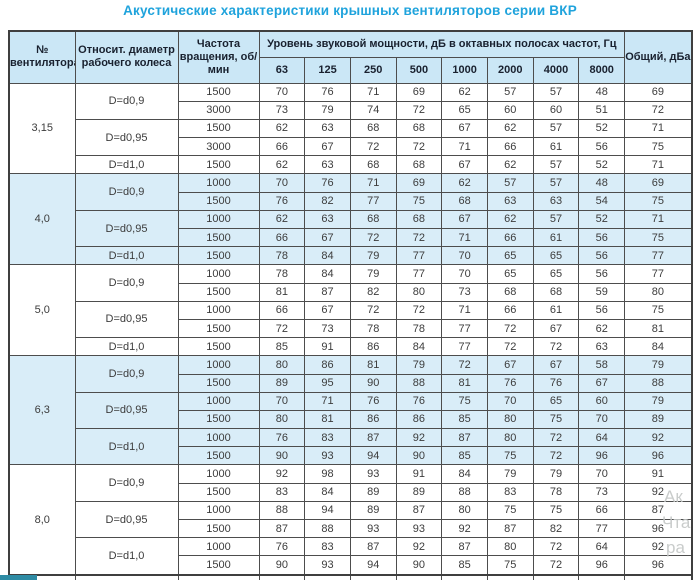  What do you see at coordinates (658, 92) in the screenshot?
I see `total-cell: 69` at bounding box center [658, 92].